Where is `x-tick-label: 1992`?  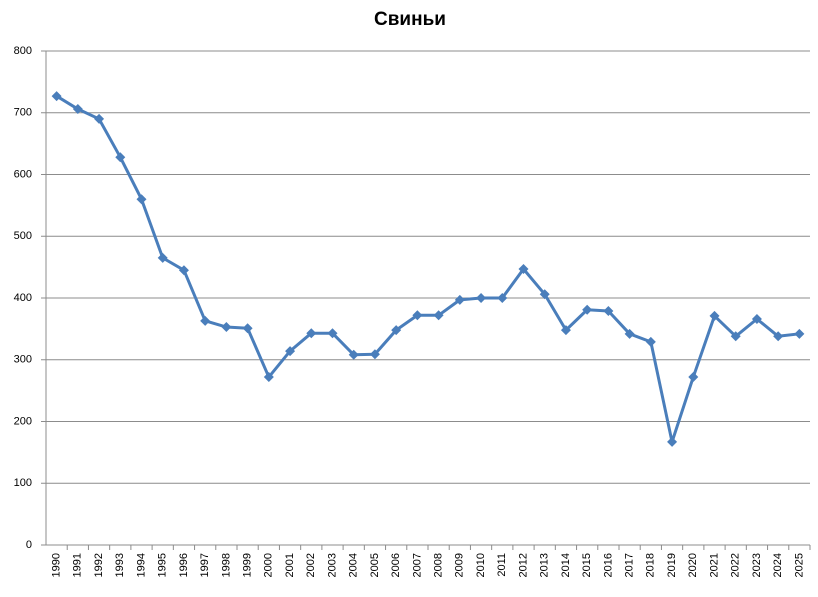
x-tick-label: 1992 is located at coordinates (99, 565).